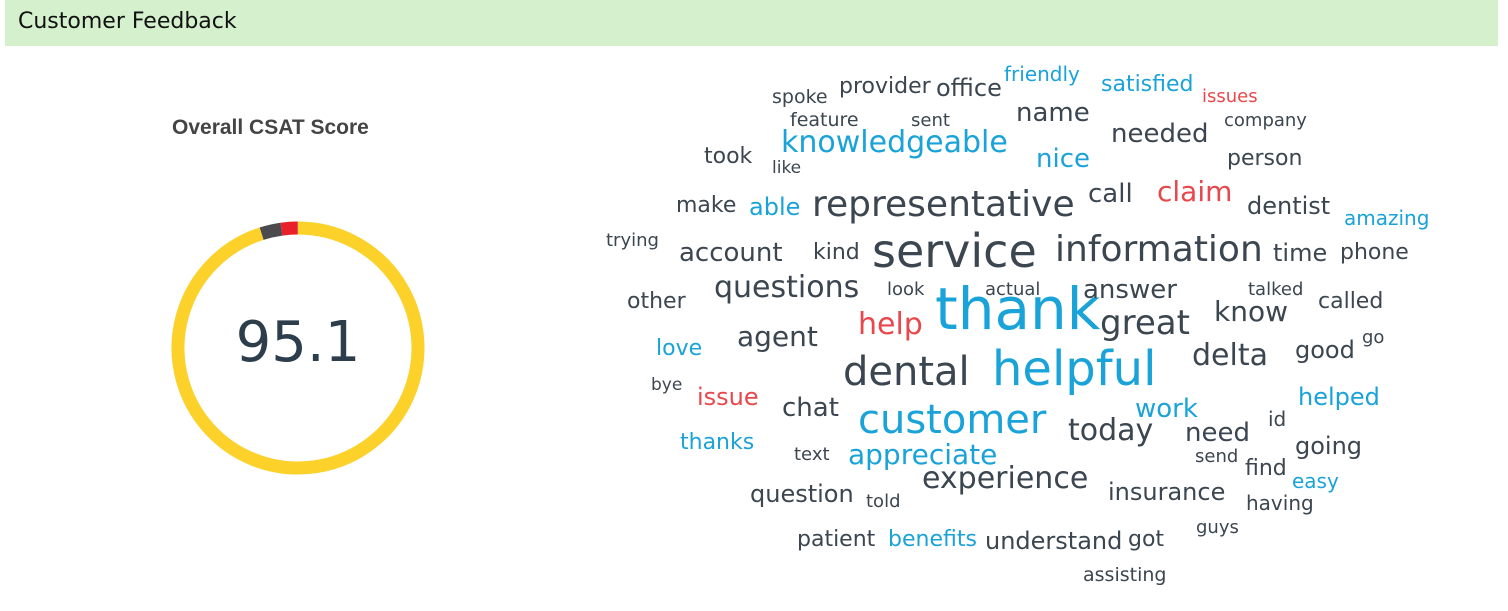 The image size is (1508, 611). What do you see at coordinates (1018, 309) in the screenshot?
I see `word-cloud-word: thank` at bounding box center [1018, 309].